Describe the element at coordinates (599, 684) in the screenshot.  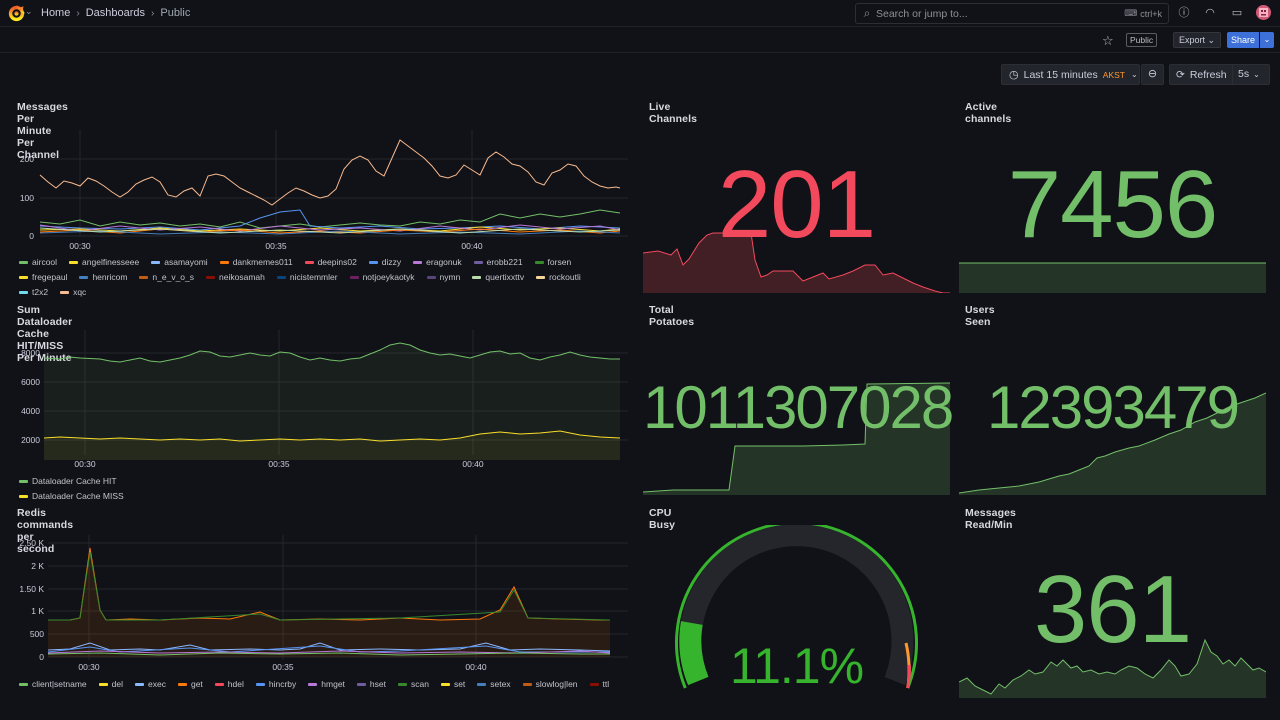
I see `legend-item: ttl` at that location.